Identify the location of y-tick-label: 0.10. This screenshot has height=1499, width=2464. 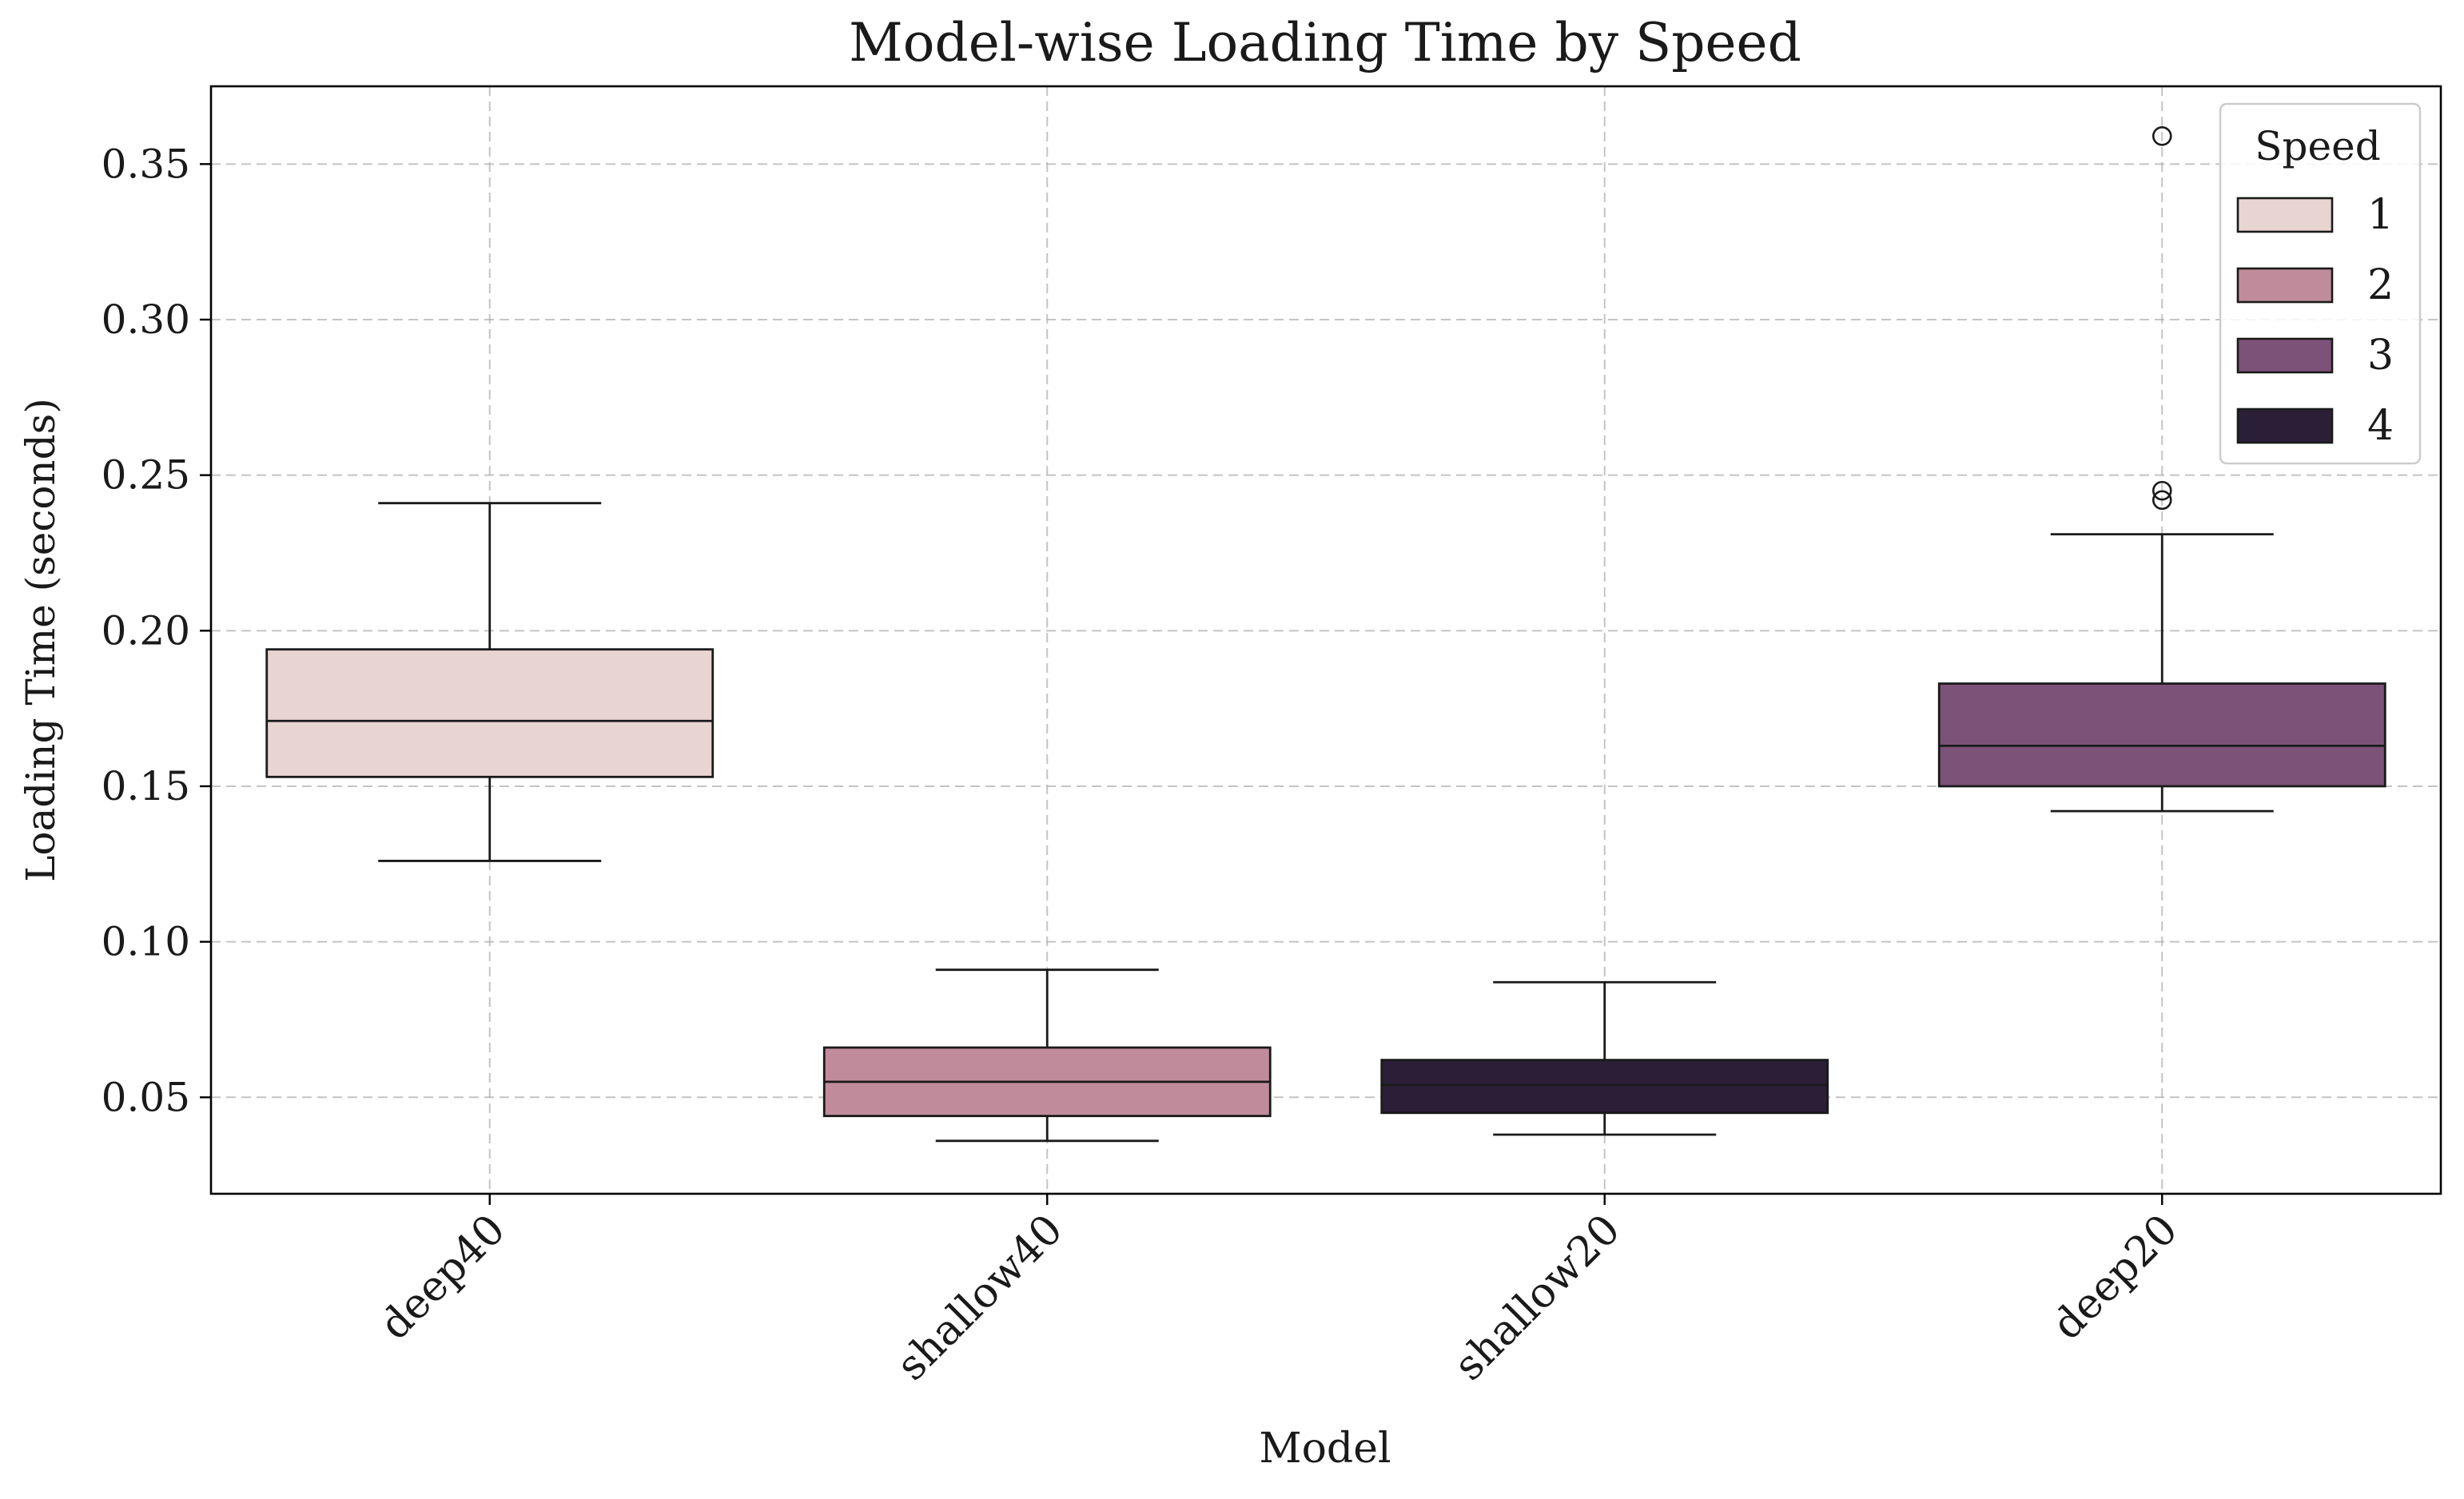
(146, 942).